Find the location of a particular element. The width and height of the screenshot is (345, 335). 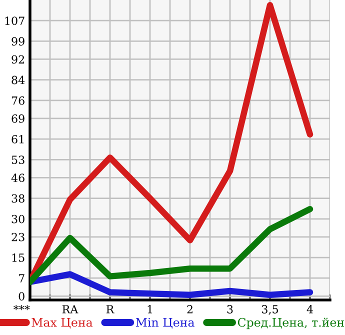

x-tick-label: RA is located at coordinates (70, 309).